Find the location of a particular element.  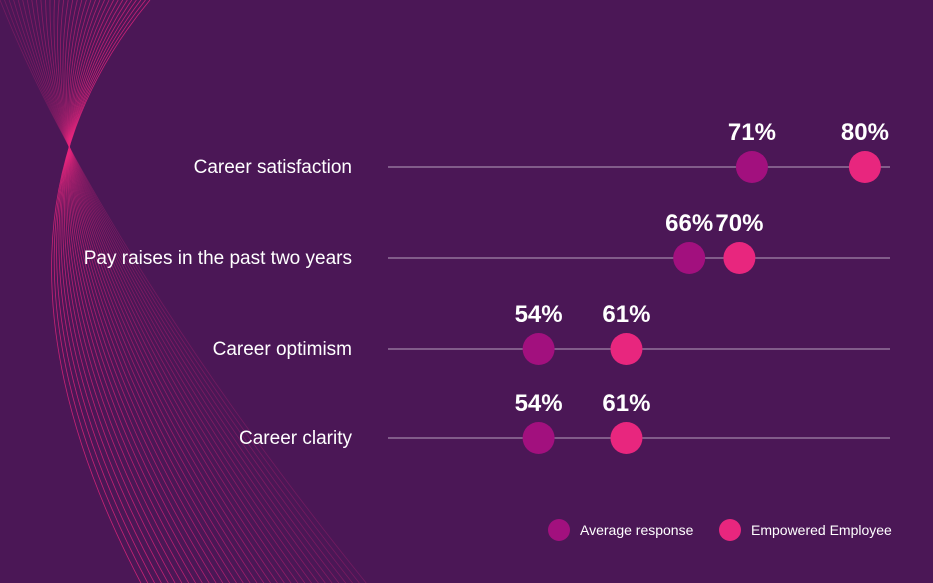

chart-row: Career satisfaction 71% 80% is located at coordinates (542, 151).